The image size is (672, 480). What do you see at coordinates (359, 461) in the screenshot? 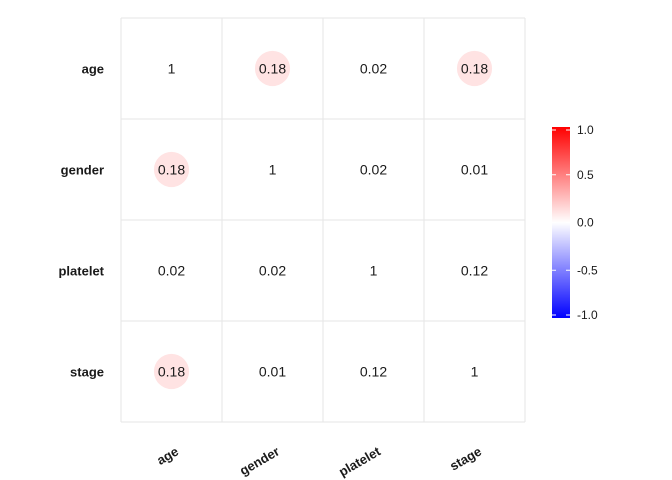
I see `x-tick-label: platelet` at bounding box center [359, 461].